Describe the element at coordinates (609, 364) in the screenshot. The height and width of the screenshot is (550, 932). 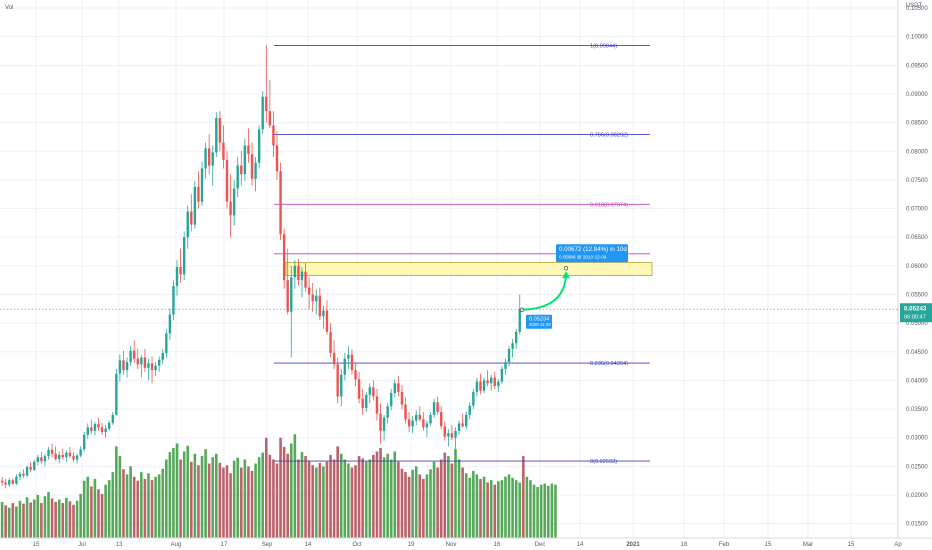
I see `fib-level-label: 0.236(0.04304)` at that location.